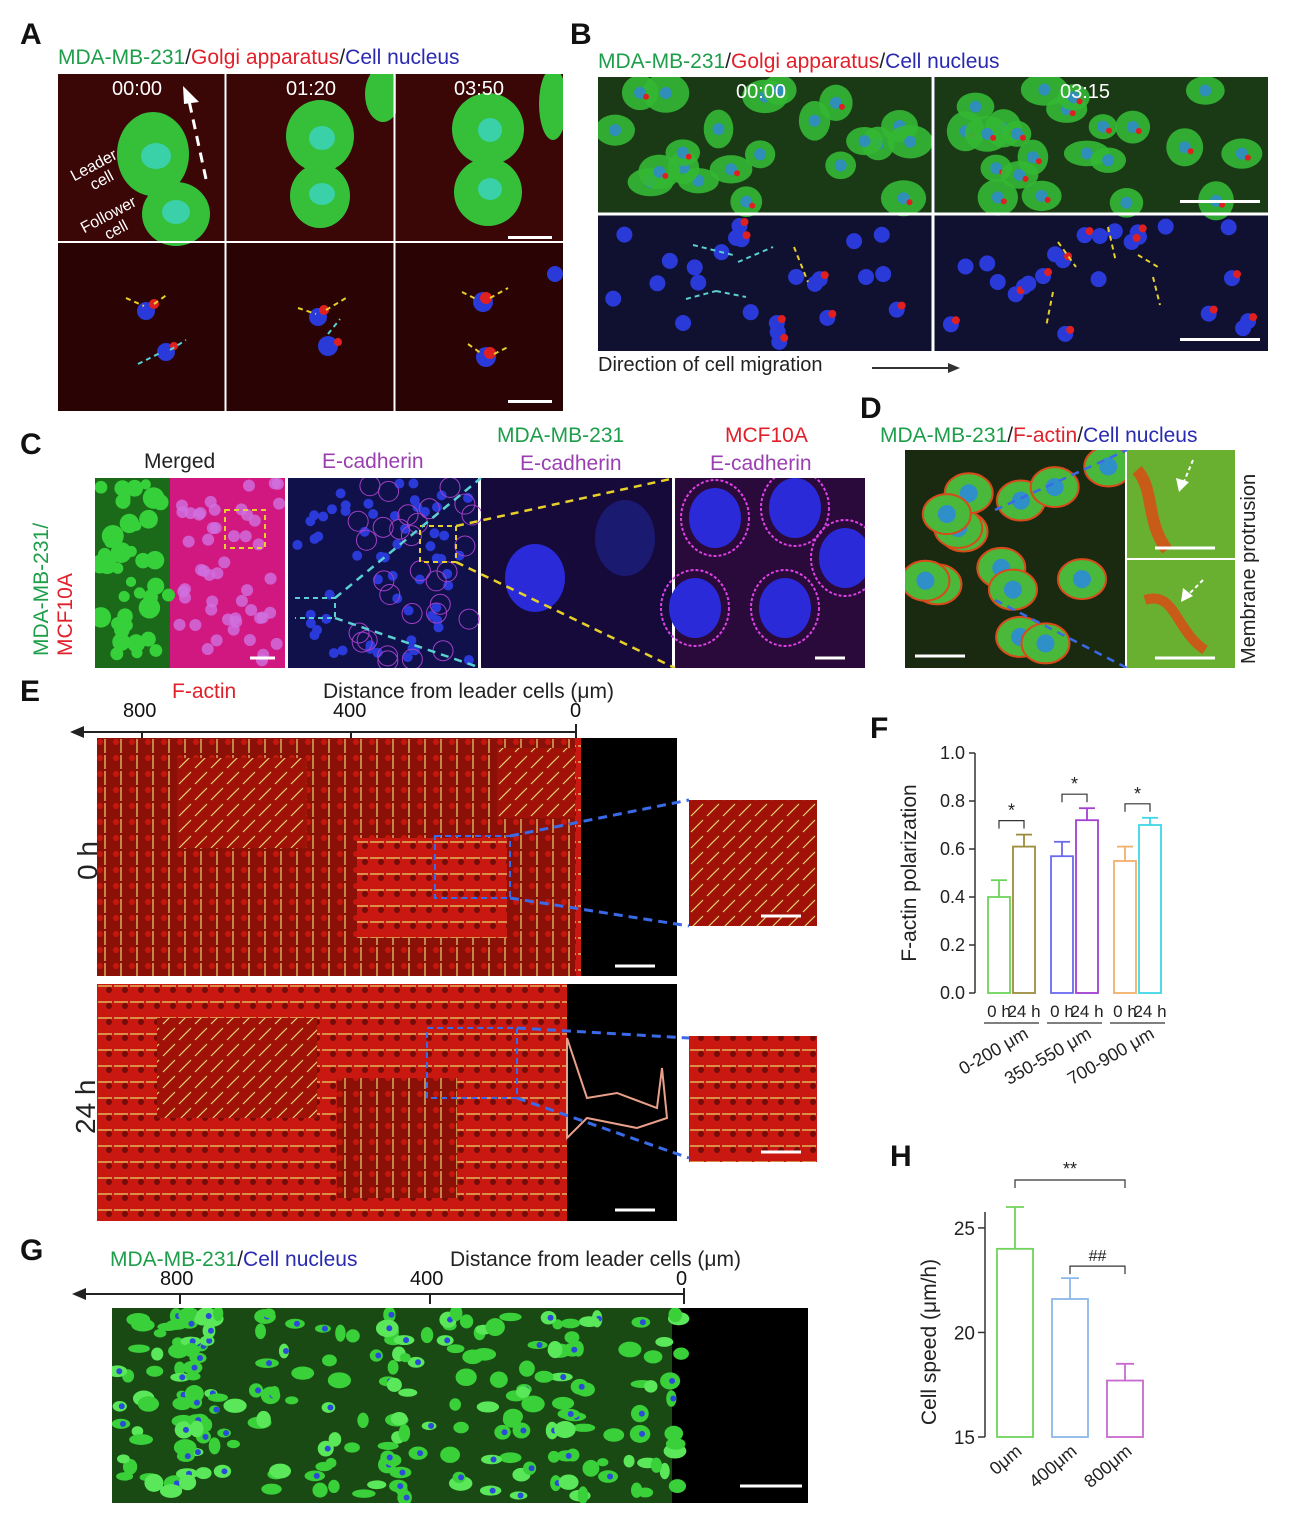 This screenshot has width=1293, height=1525. What do you see at coordinates (596, 1259) in the screenshot?
I see `g-axis-title: Distance from leader cells (μm)` at bounding box center [596, 1259].